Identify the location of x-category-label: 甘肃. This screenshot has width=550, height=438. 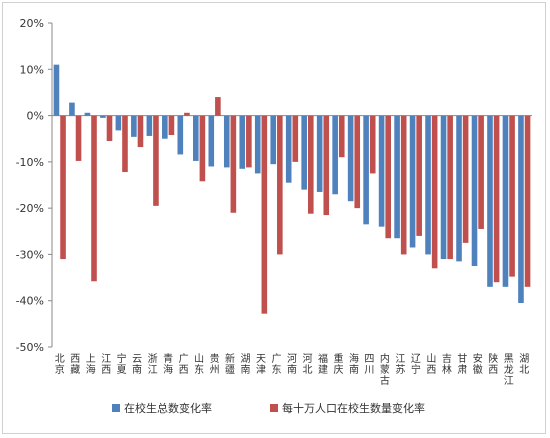
(462, 364).